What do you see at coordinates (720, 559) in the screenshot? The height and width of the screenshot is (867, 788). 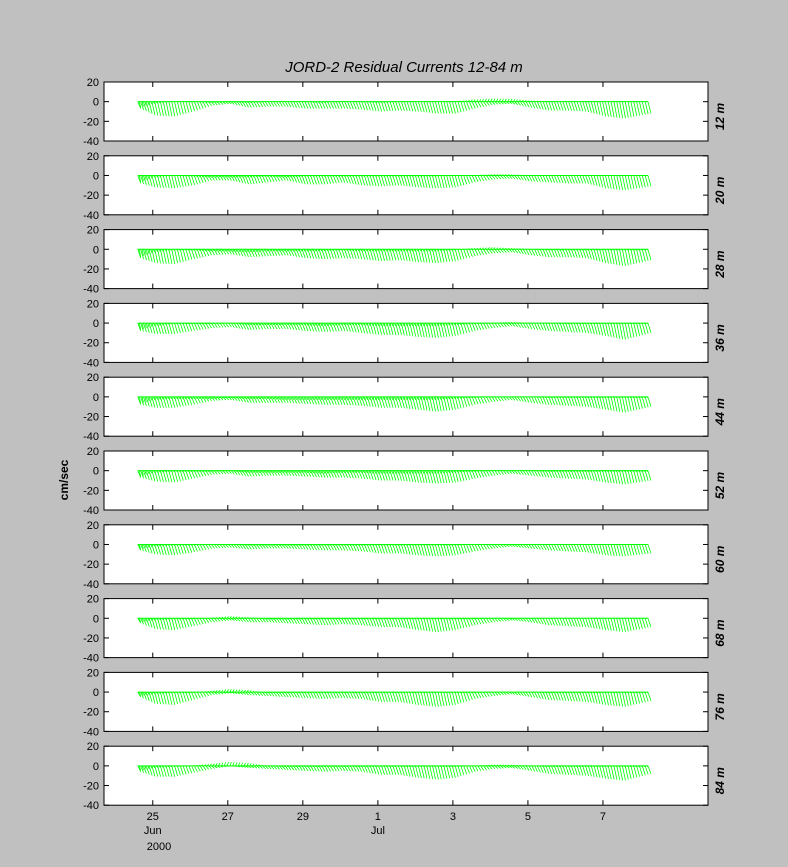 I see `depth-label: 60 m` at bounding box center [720, 559].